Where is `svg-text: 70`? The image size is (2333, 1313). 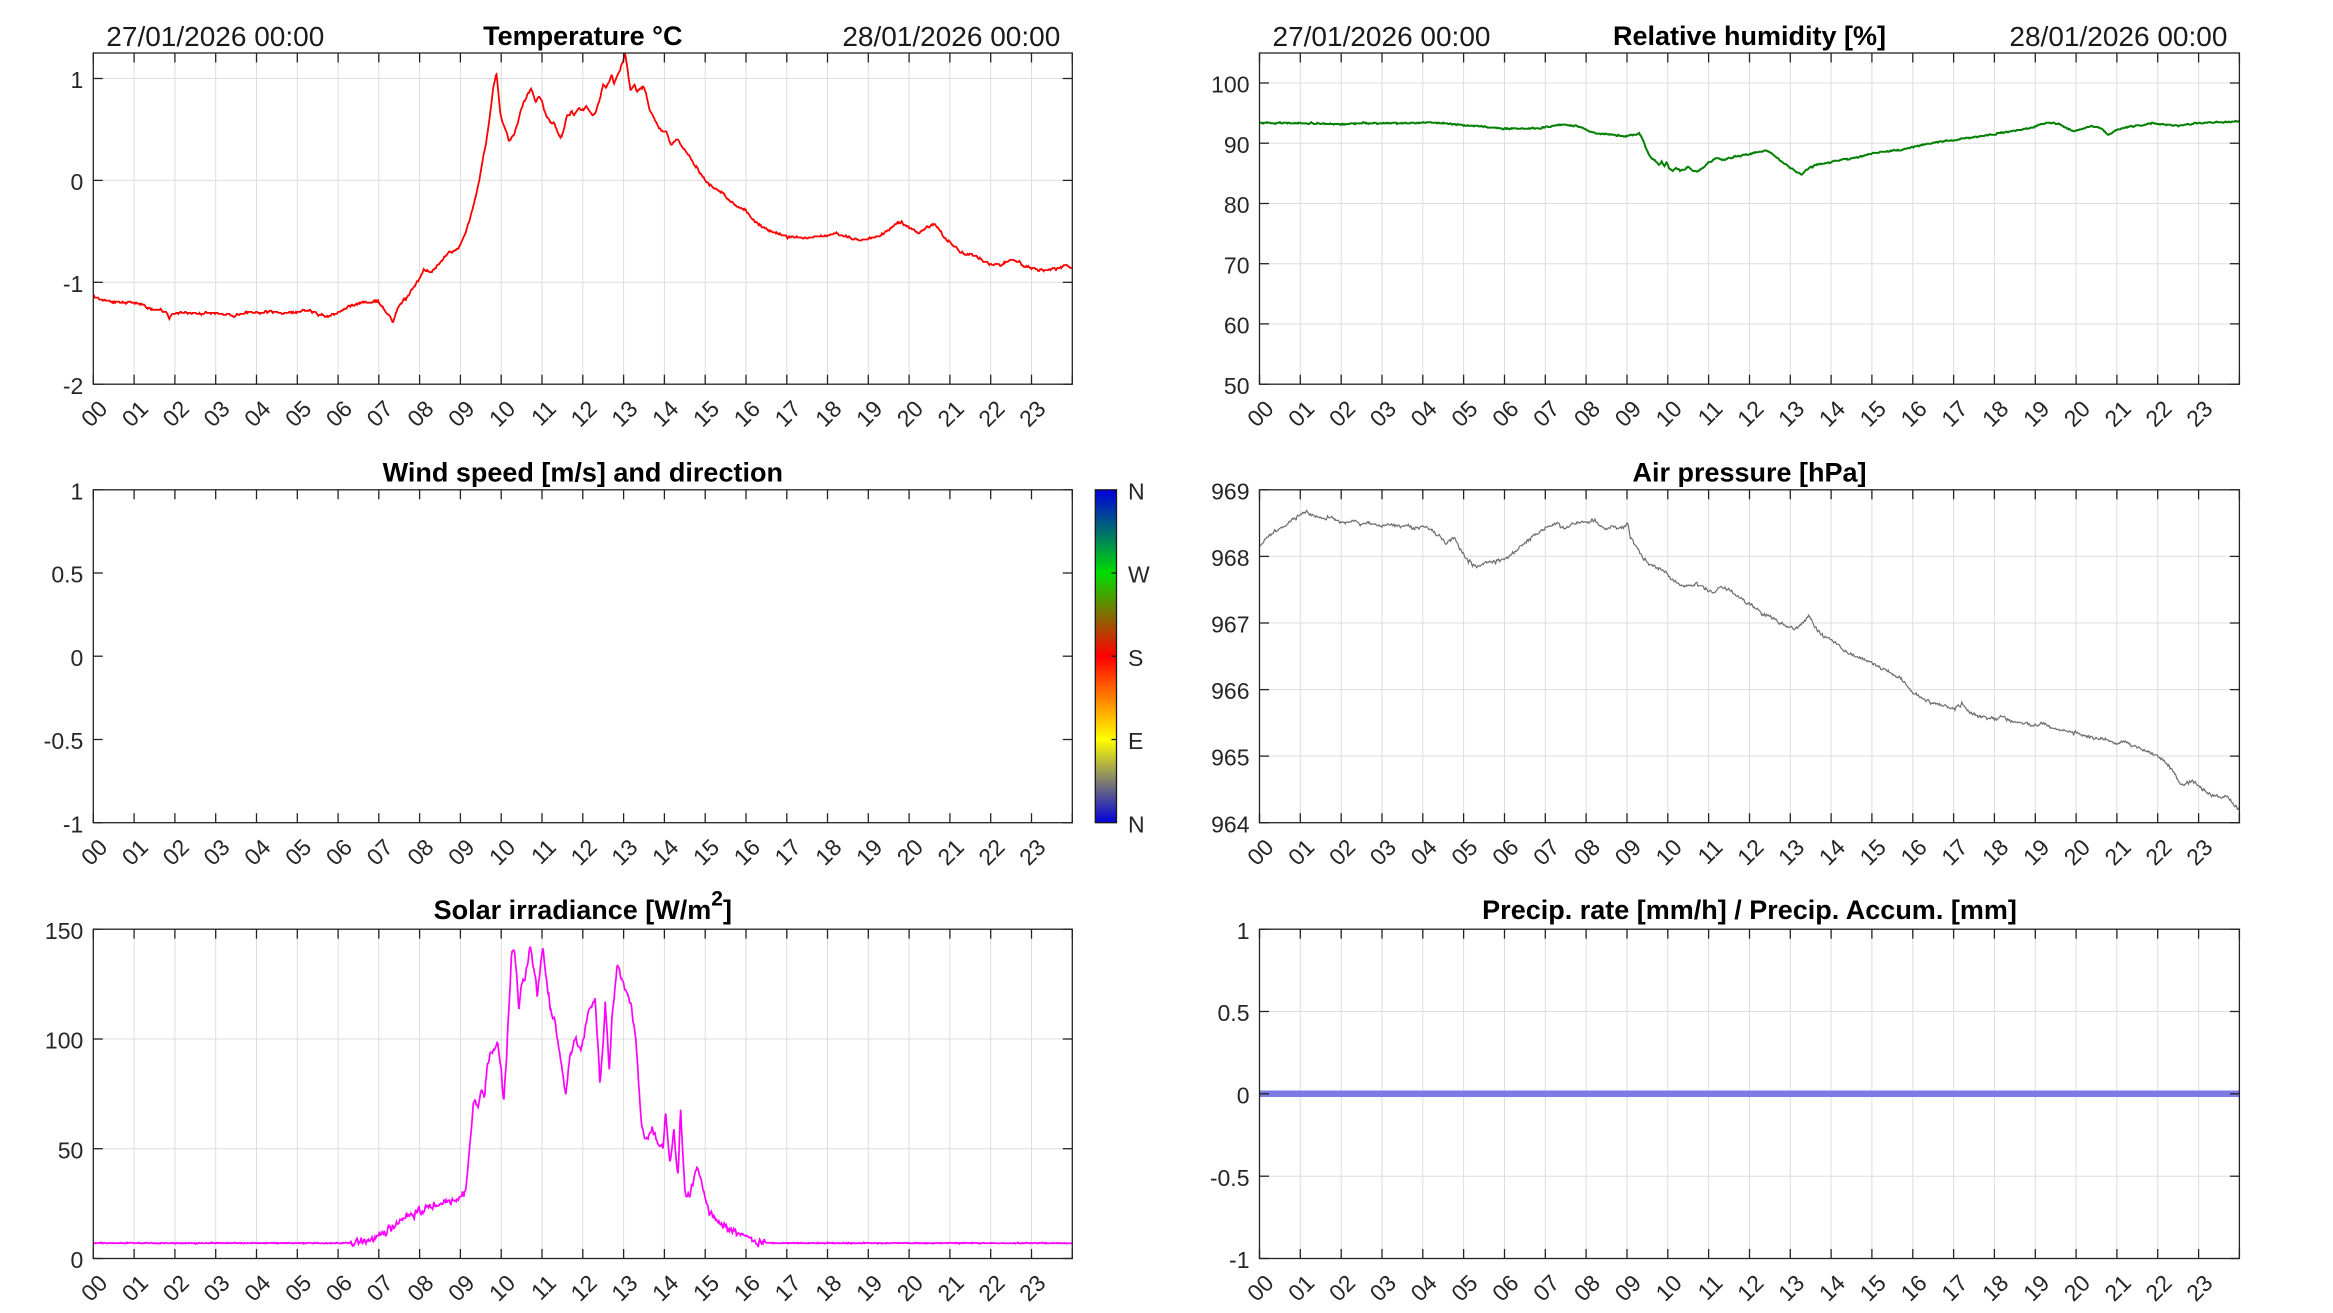 svg-text: 70 is located at coordinates (1237, 265).